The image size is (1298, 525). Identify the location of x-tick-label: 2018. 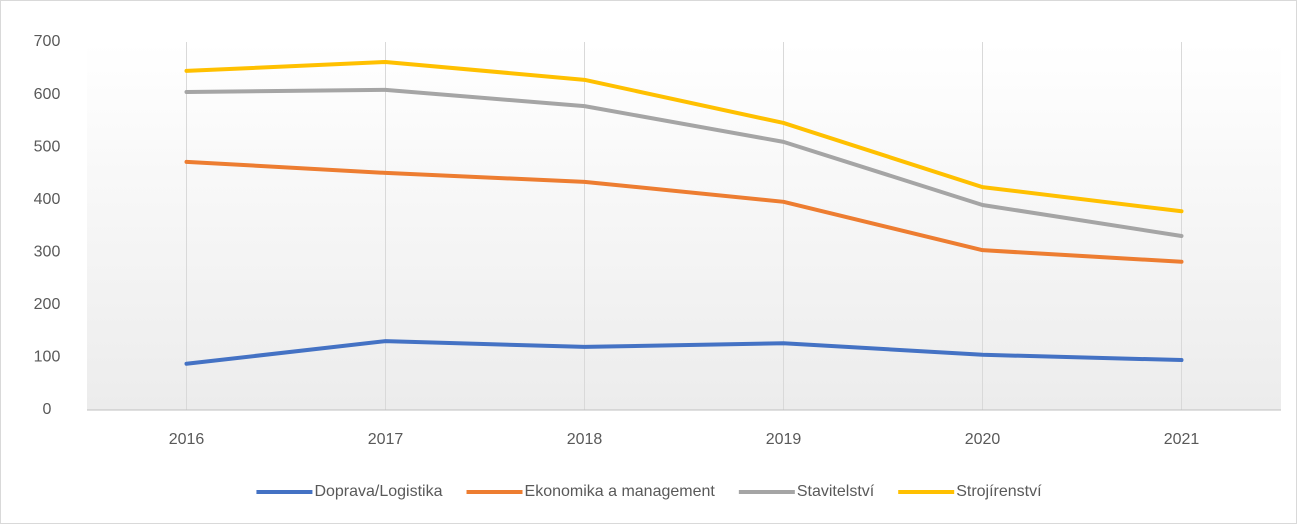
(585, 439).